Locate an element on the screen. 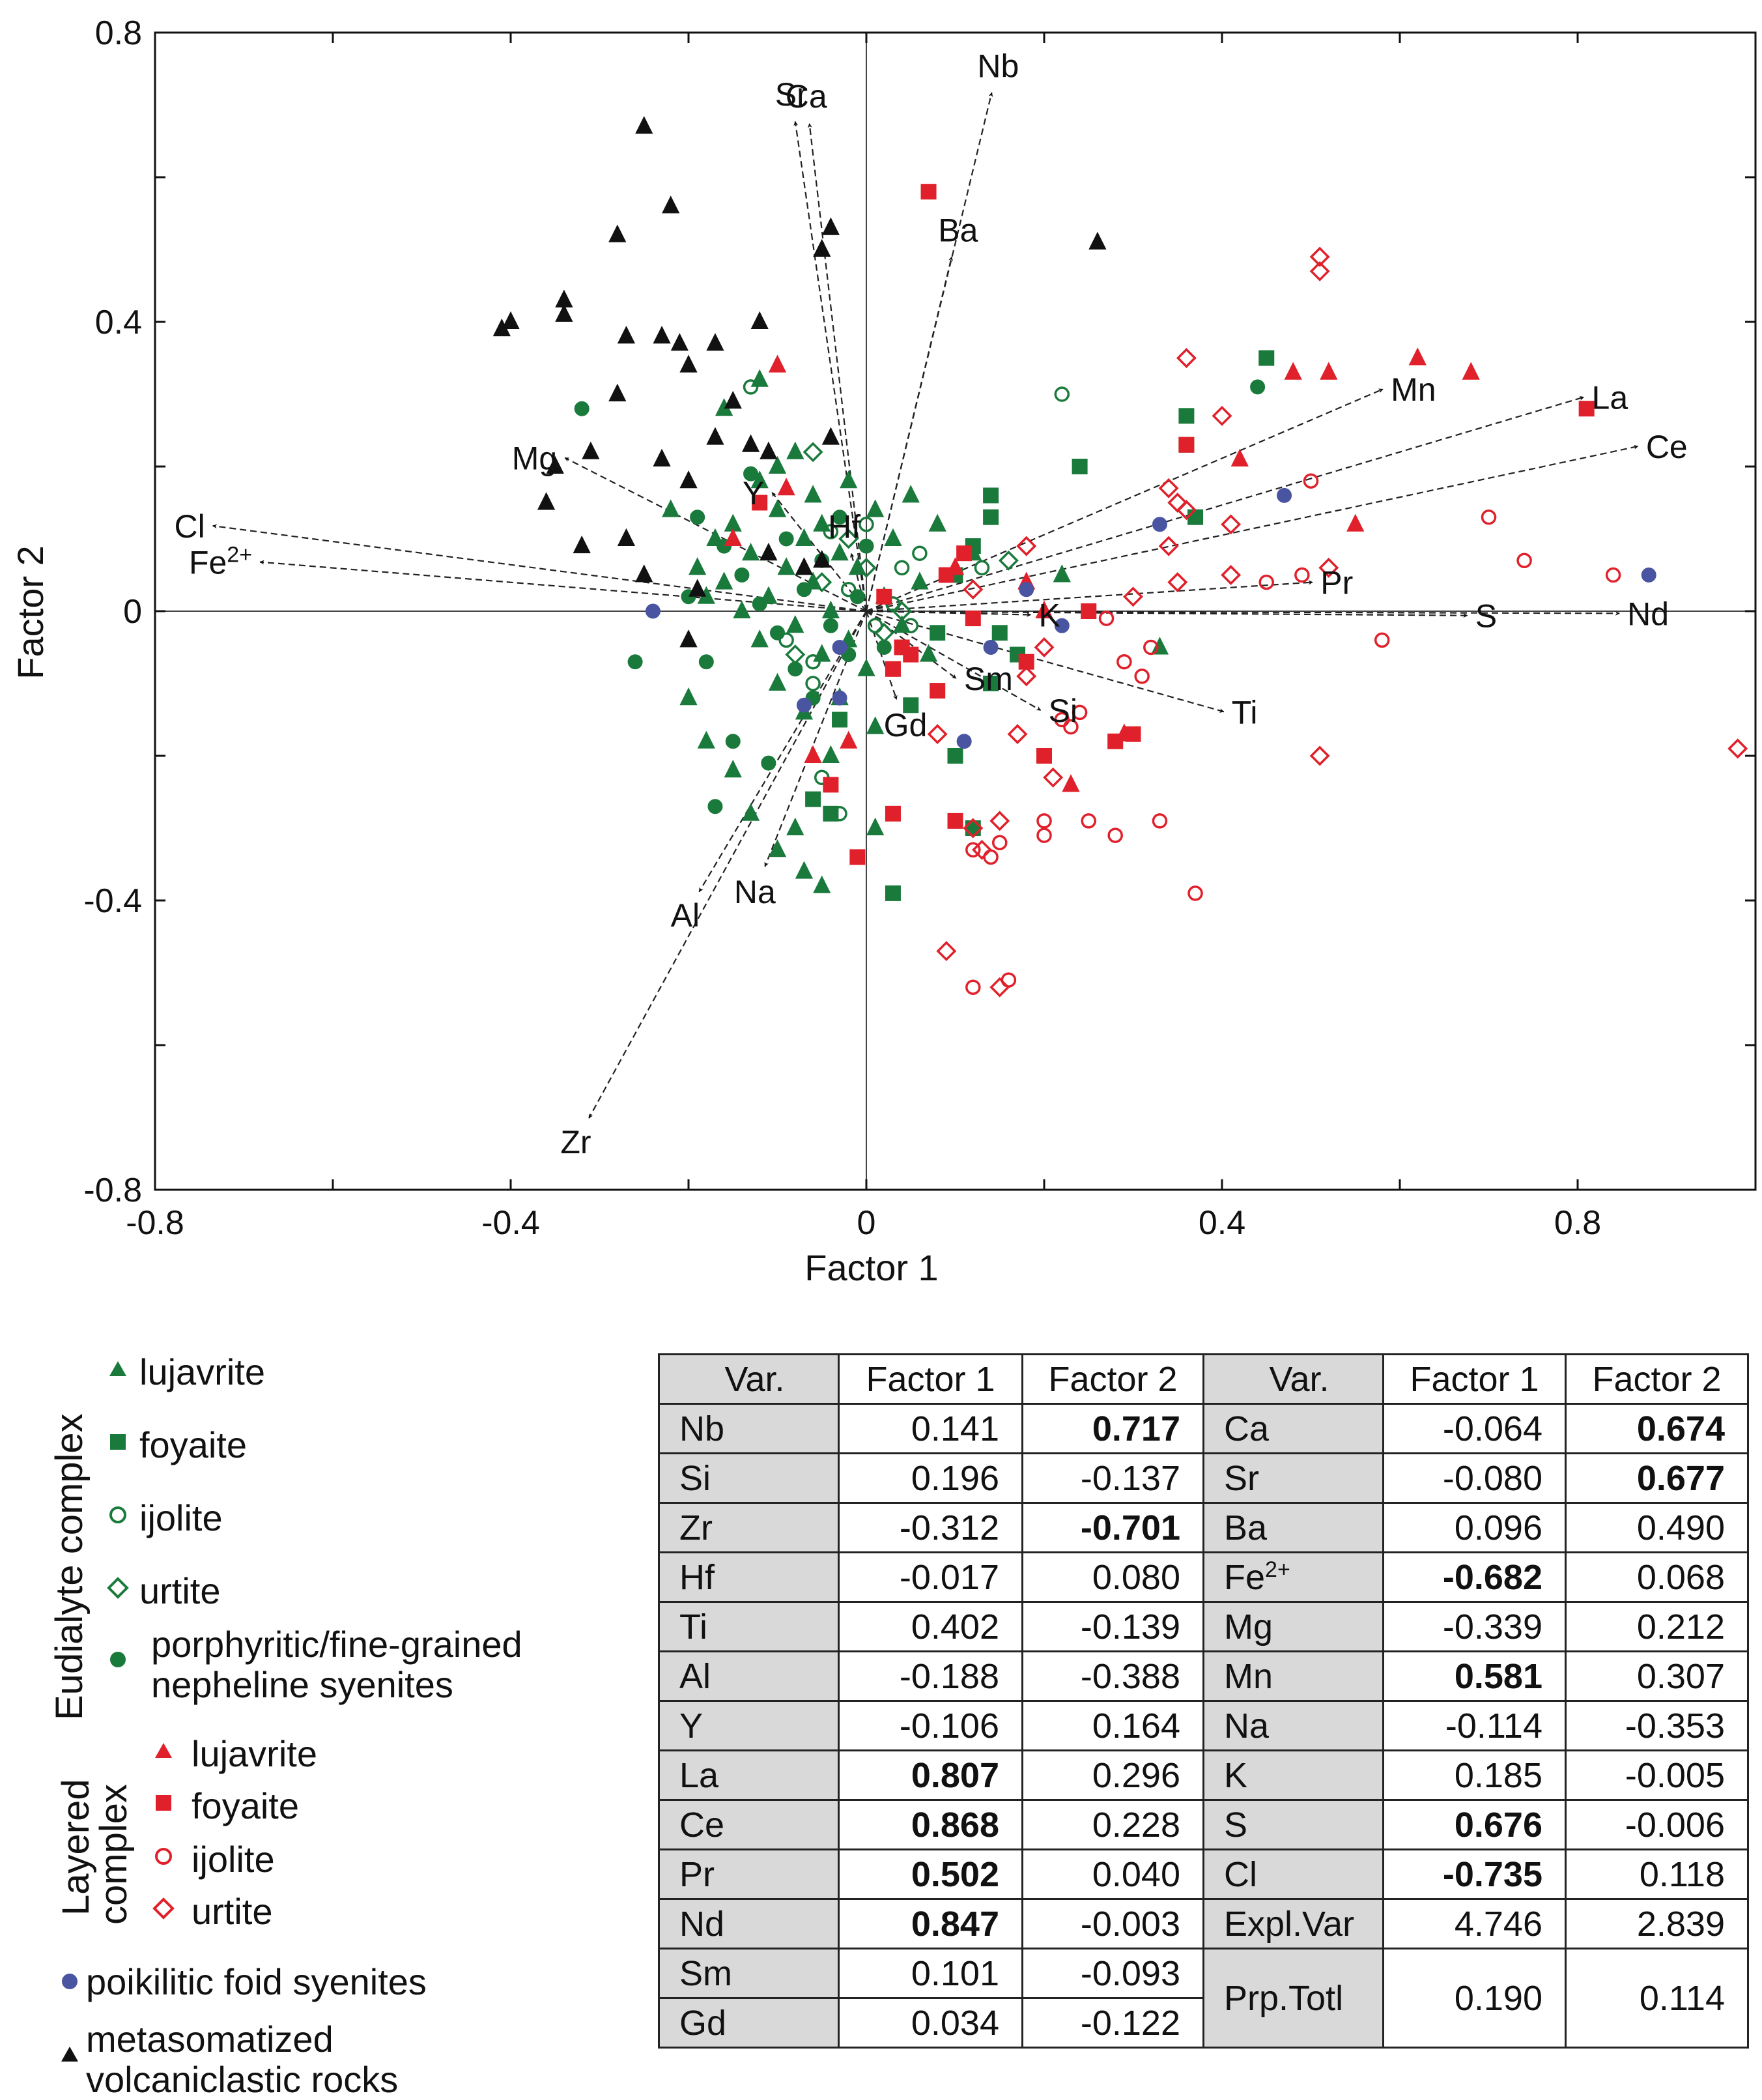 Image resolution: width=1762 pixels, height=2100 pixels. table-cell-var: Sm is located at coordinates (749, 1973).